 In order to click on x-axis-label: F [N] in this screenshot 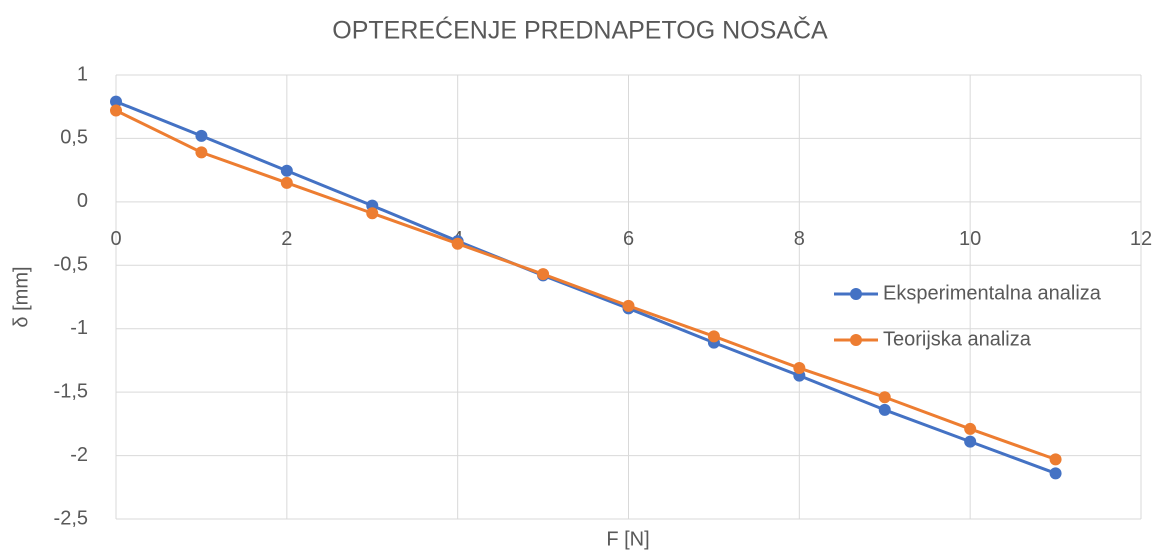, I will do `click(627, 539)`.